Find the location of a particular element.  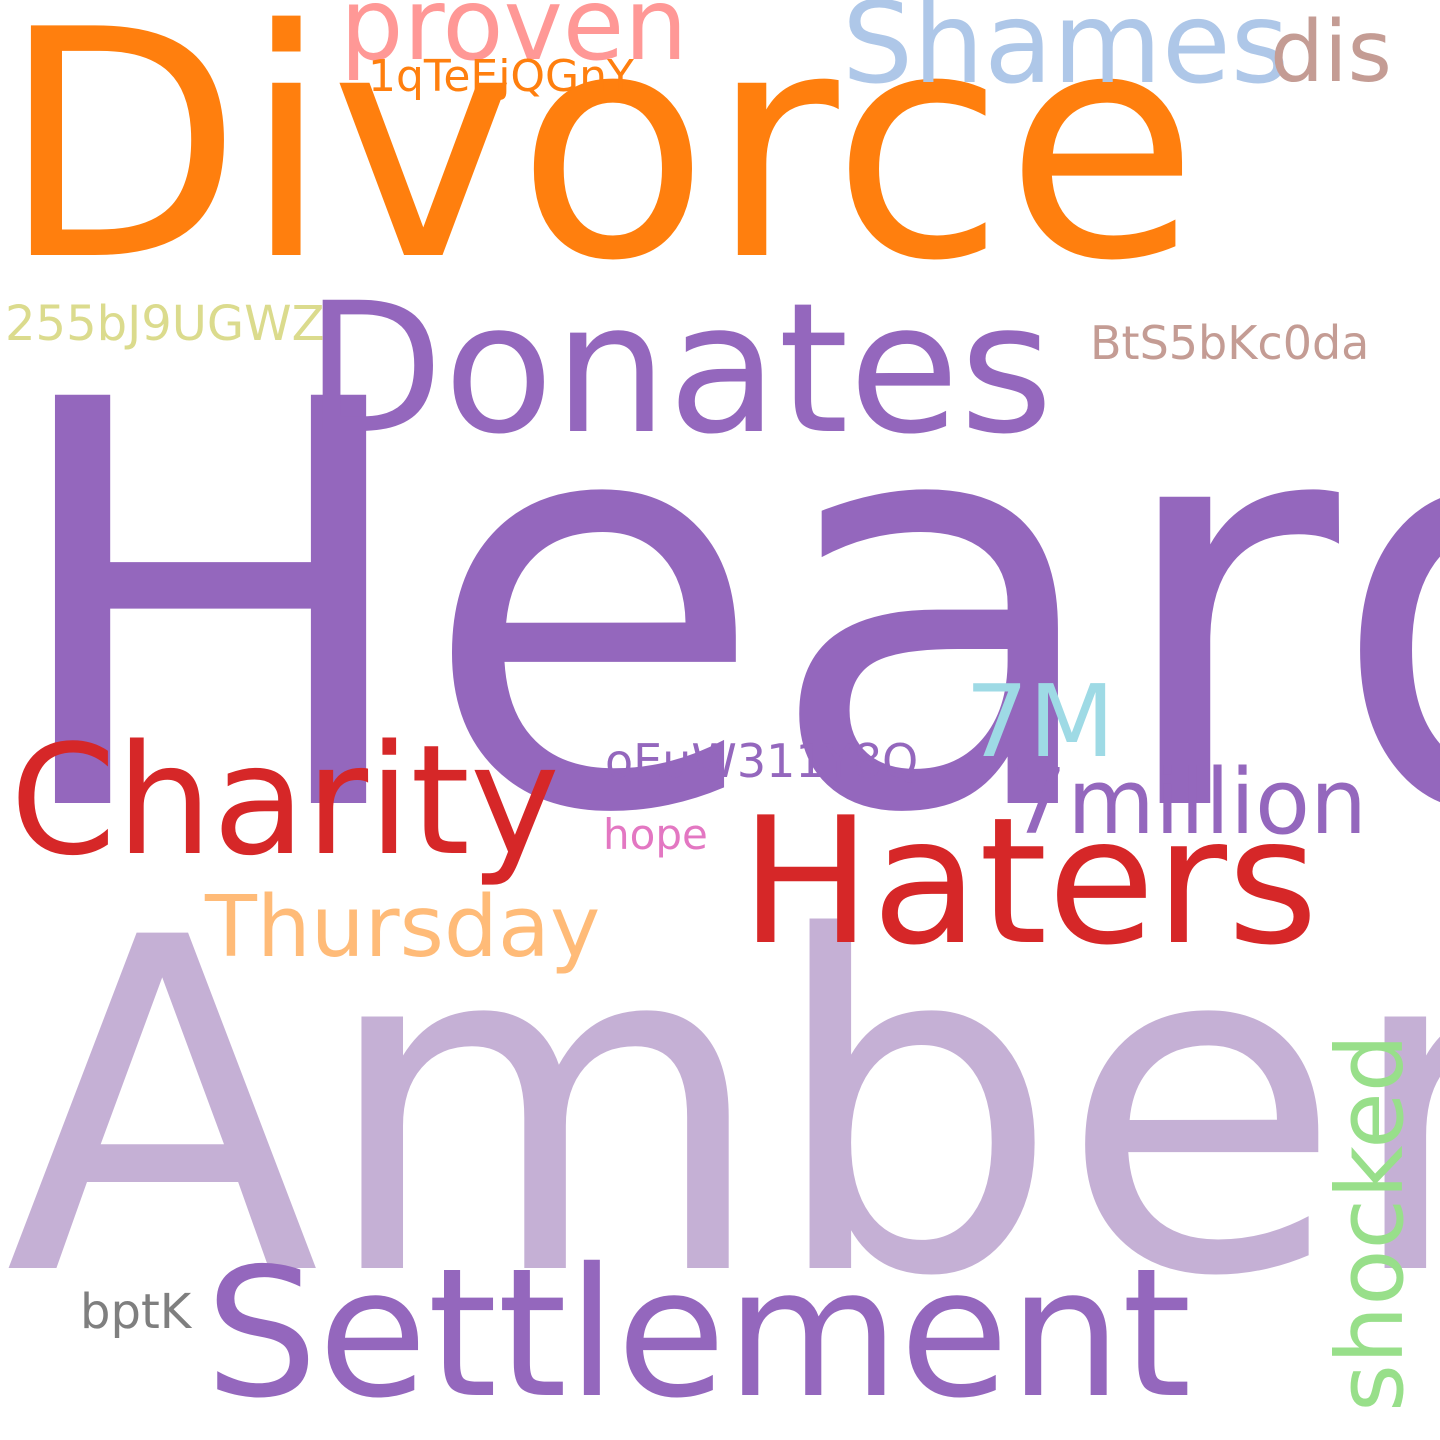

word-settlement: Settlement is located at coordinates (698, 1333).